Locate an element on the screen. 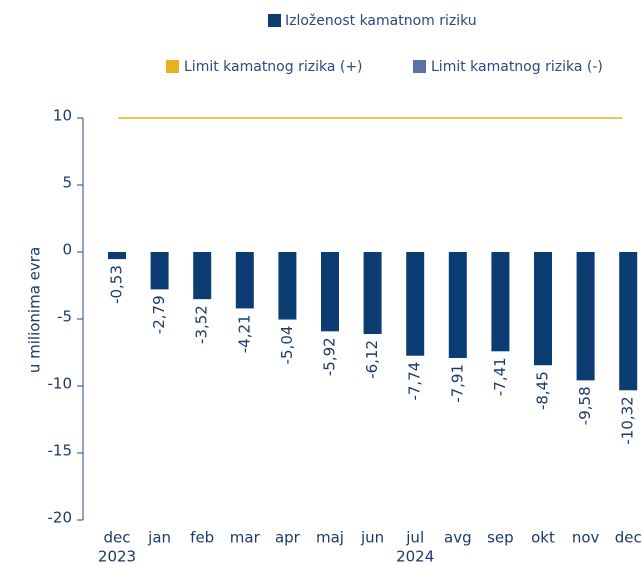 This screenshot has height=565, width=643. value-label: -4,21 is located at coordinates (244, 333).